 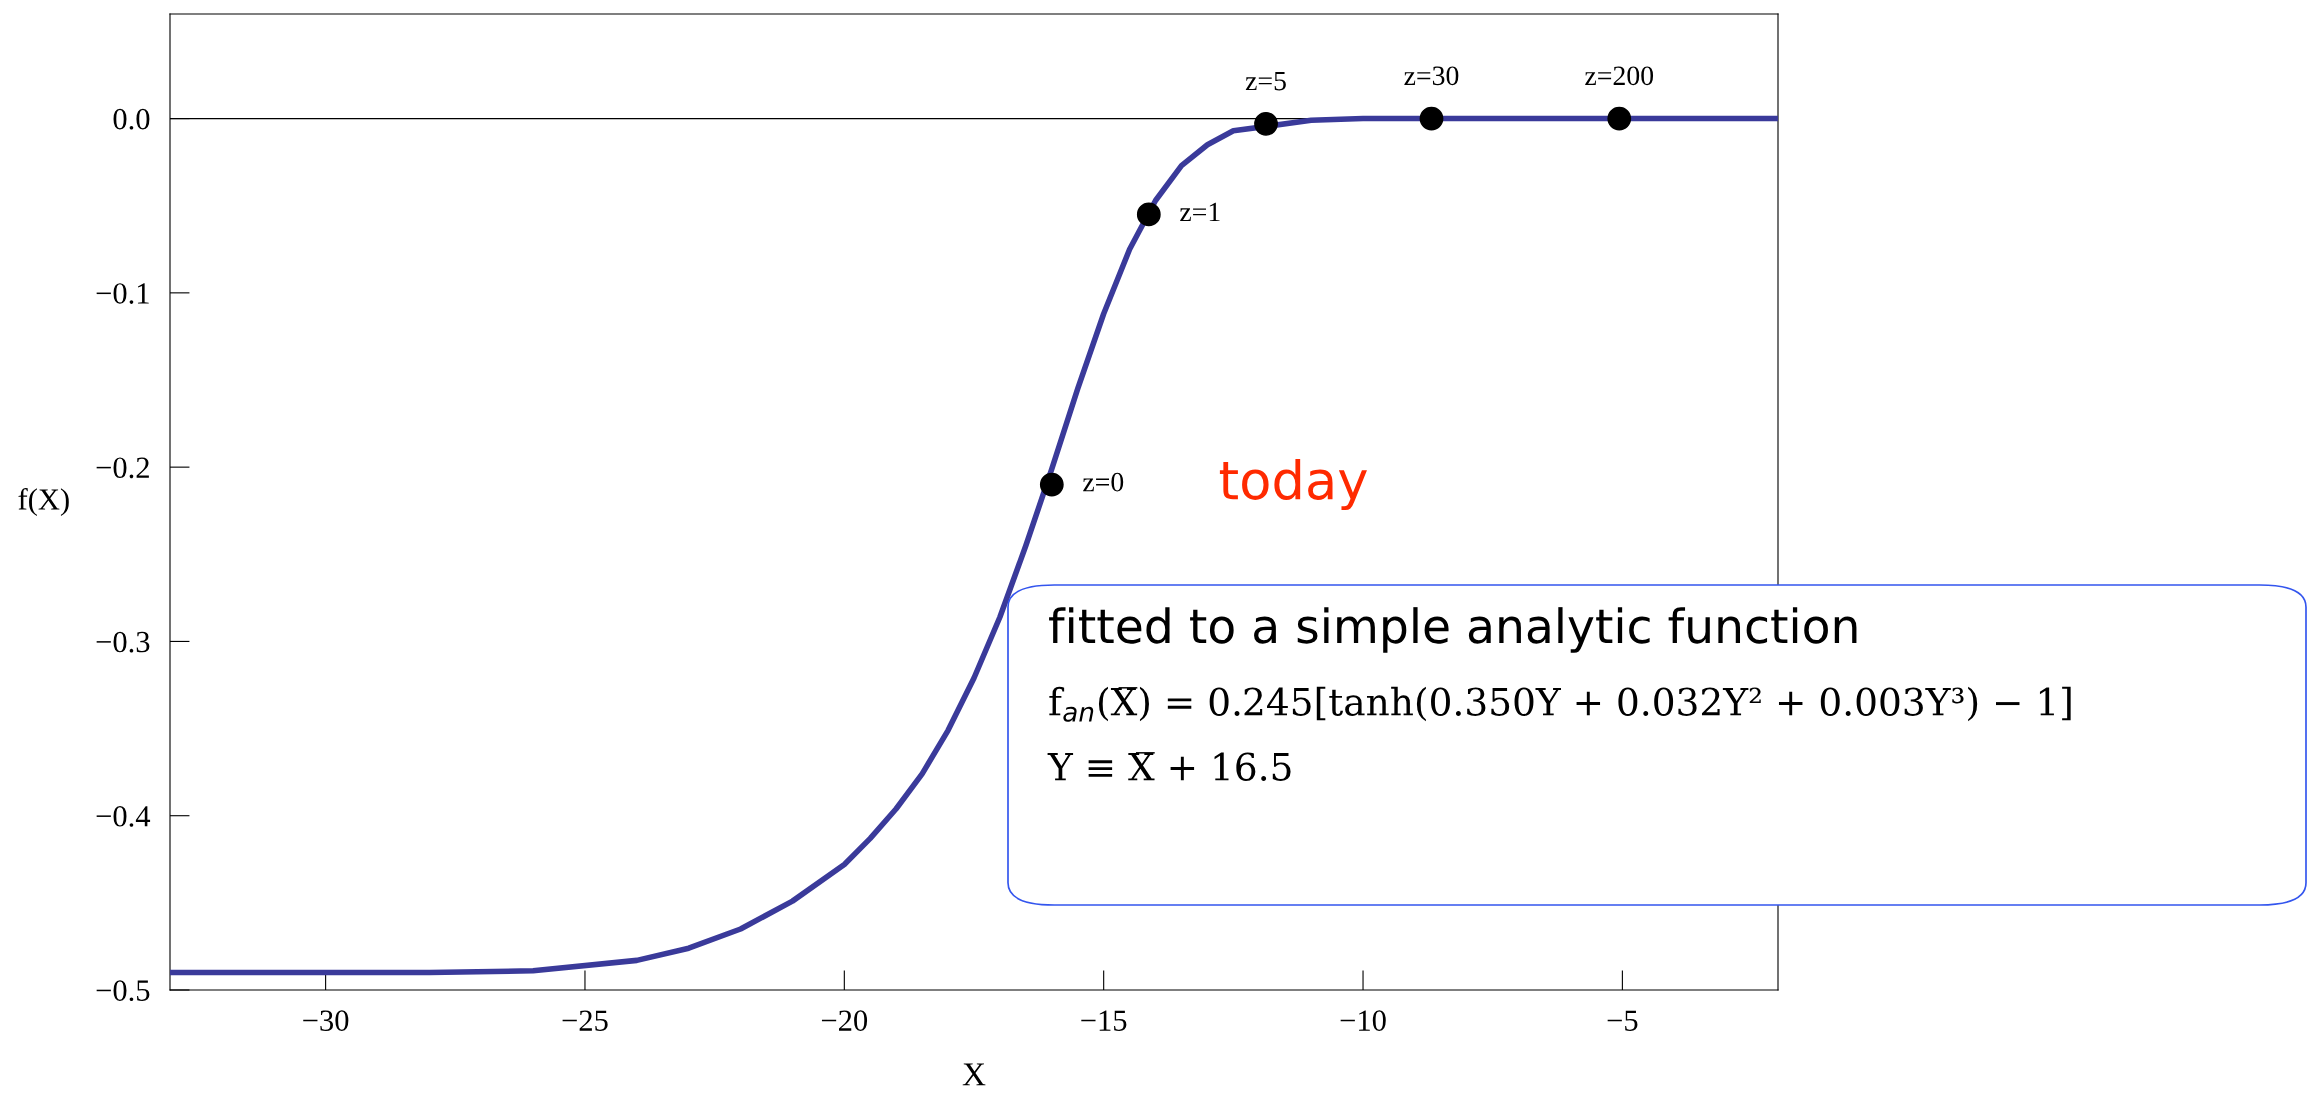 I want to click on x-tick-label: −10, so click(x=1363, y=1020).